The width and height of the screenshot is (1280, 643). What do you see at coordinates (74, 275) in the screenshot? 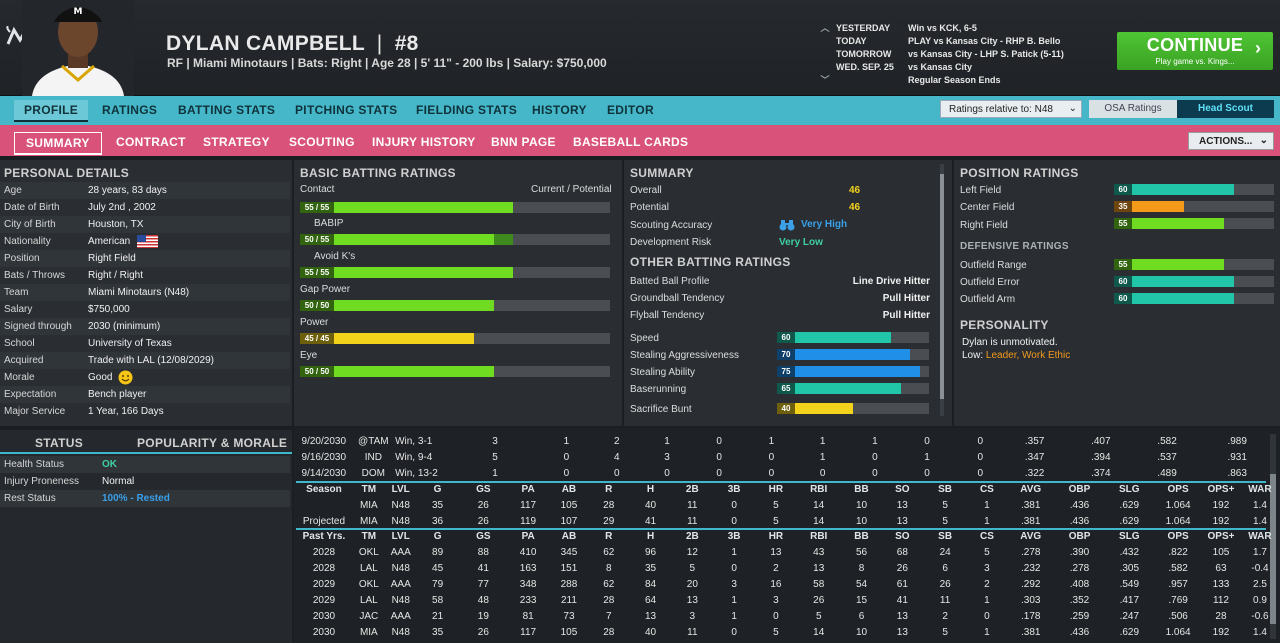
I see `detail-row: Bats / Throws Right / Right` at bounding box center [74, 275].